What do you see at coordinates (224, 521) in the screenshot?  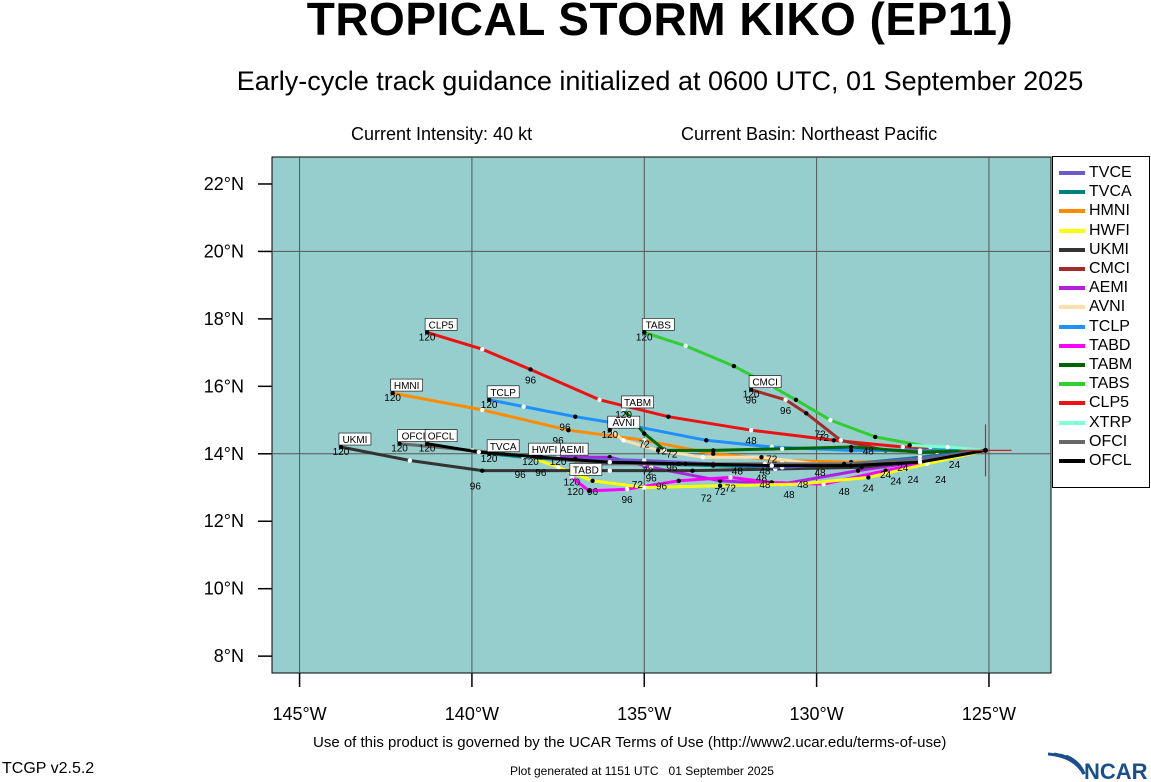 I see `lat-tick-label: 12°N` at bounding box center [224, 521].